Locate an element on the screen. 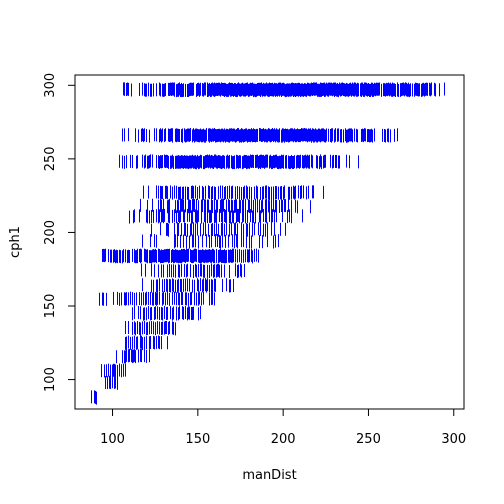 This screenshot has height=504, width=504. y-axis-label: cph1 is located at coordinates (15, 242).